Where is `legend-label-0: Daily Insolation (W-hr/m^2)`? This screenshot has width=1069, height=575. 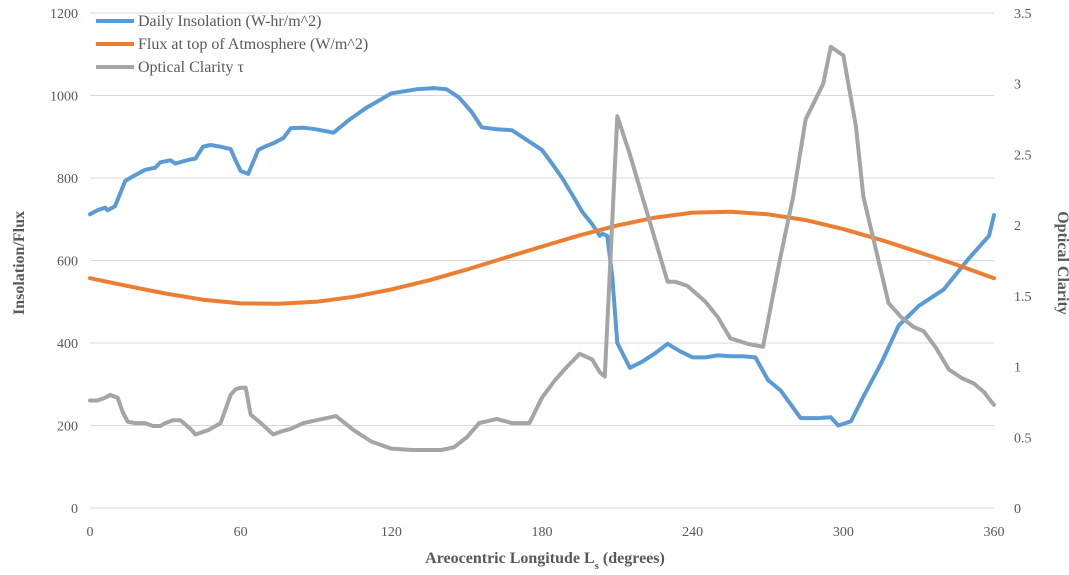 legend-label-0: Daily Insolation (W-hr/m^2) is located at coordinates (229, 21).